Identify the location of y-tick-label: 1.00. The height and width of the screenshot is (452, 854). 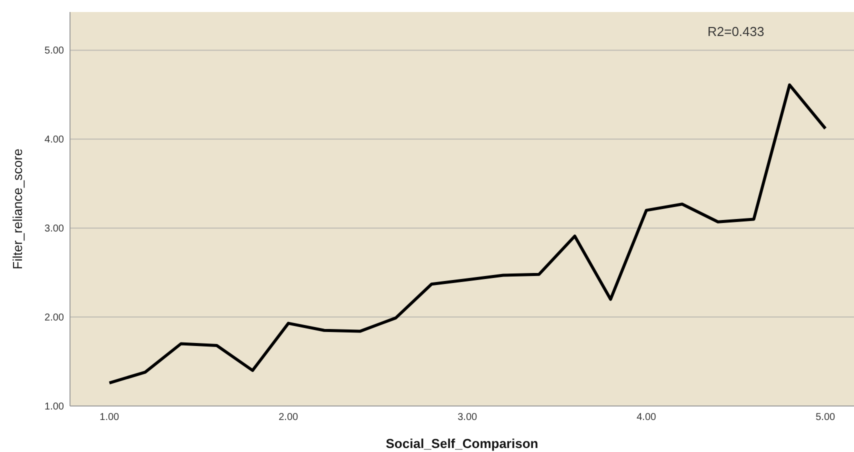
(54, 407).